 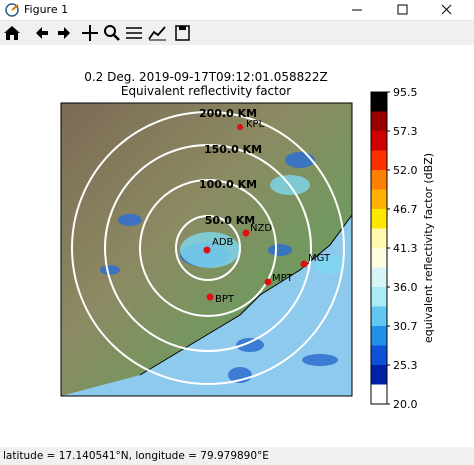 I want to click on ring-label: 200.0 KM, so click(x=228, y=113).